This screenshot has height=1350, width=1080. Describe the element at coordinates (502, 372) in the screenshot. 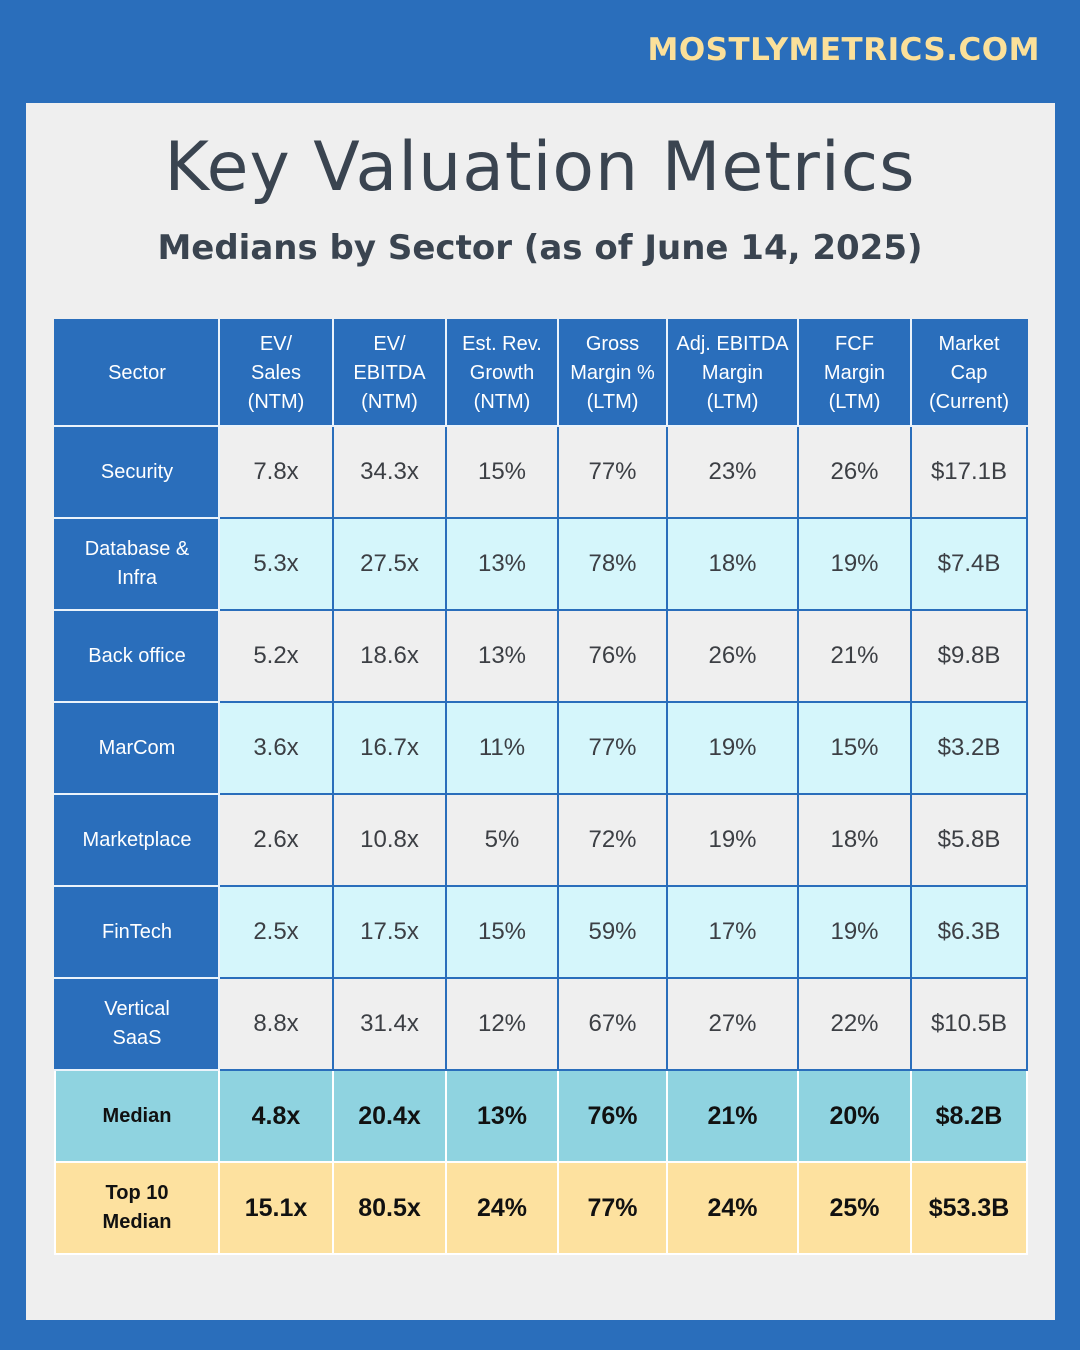

I see `cell-text-line: Growth` at that location.